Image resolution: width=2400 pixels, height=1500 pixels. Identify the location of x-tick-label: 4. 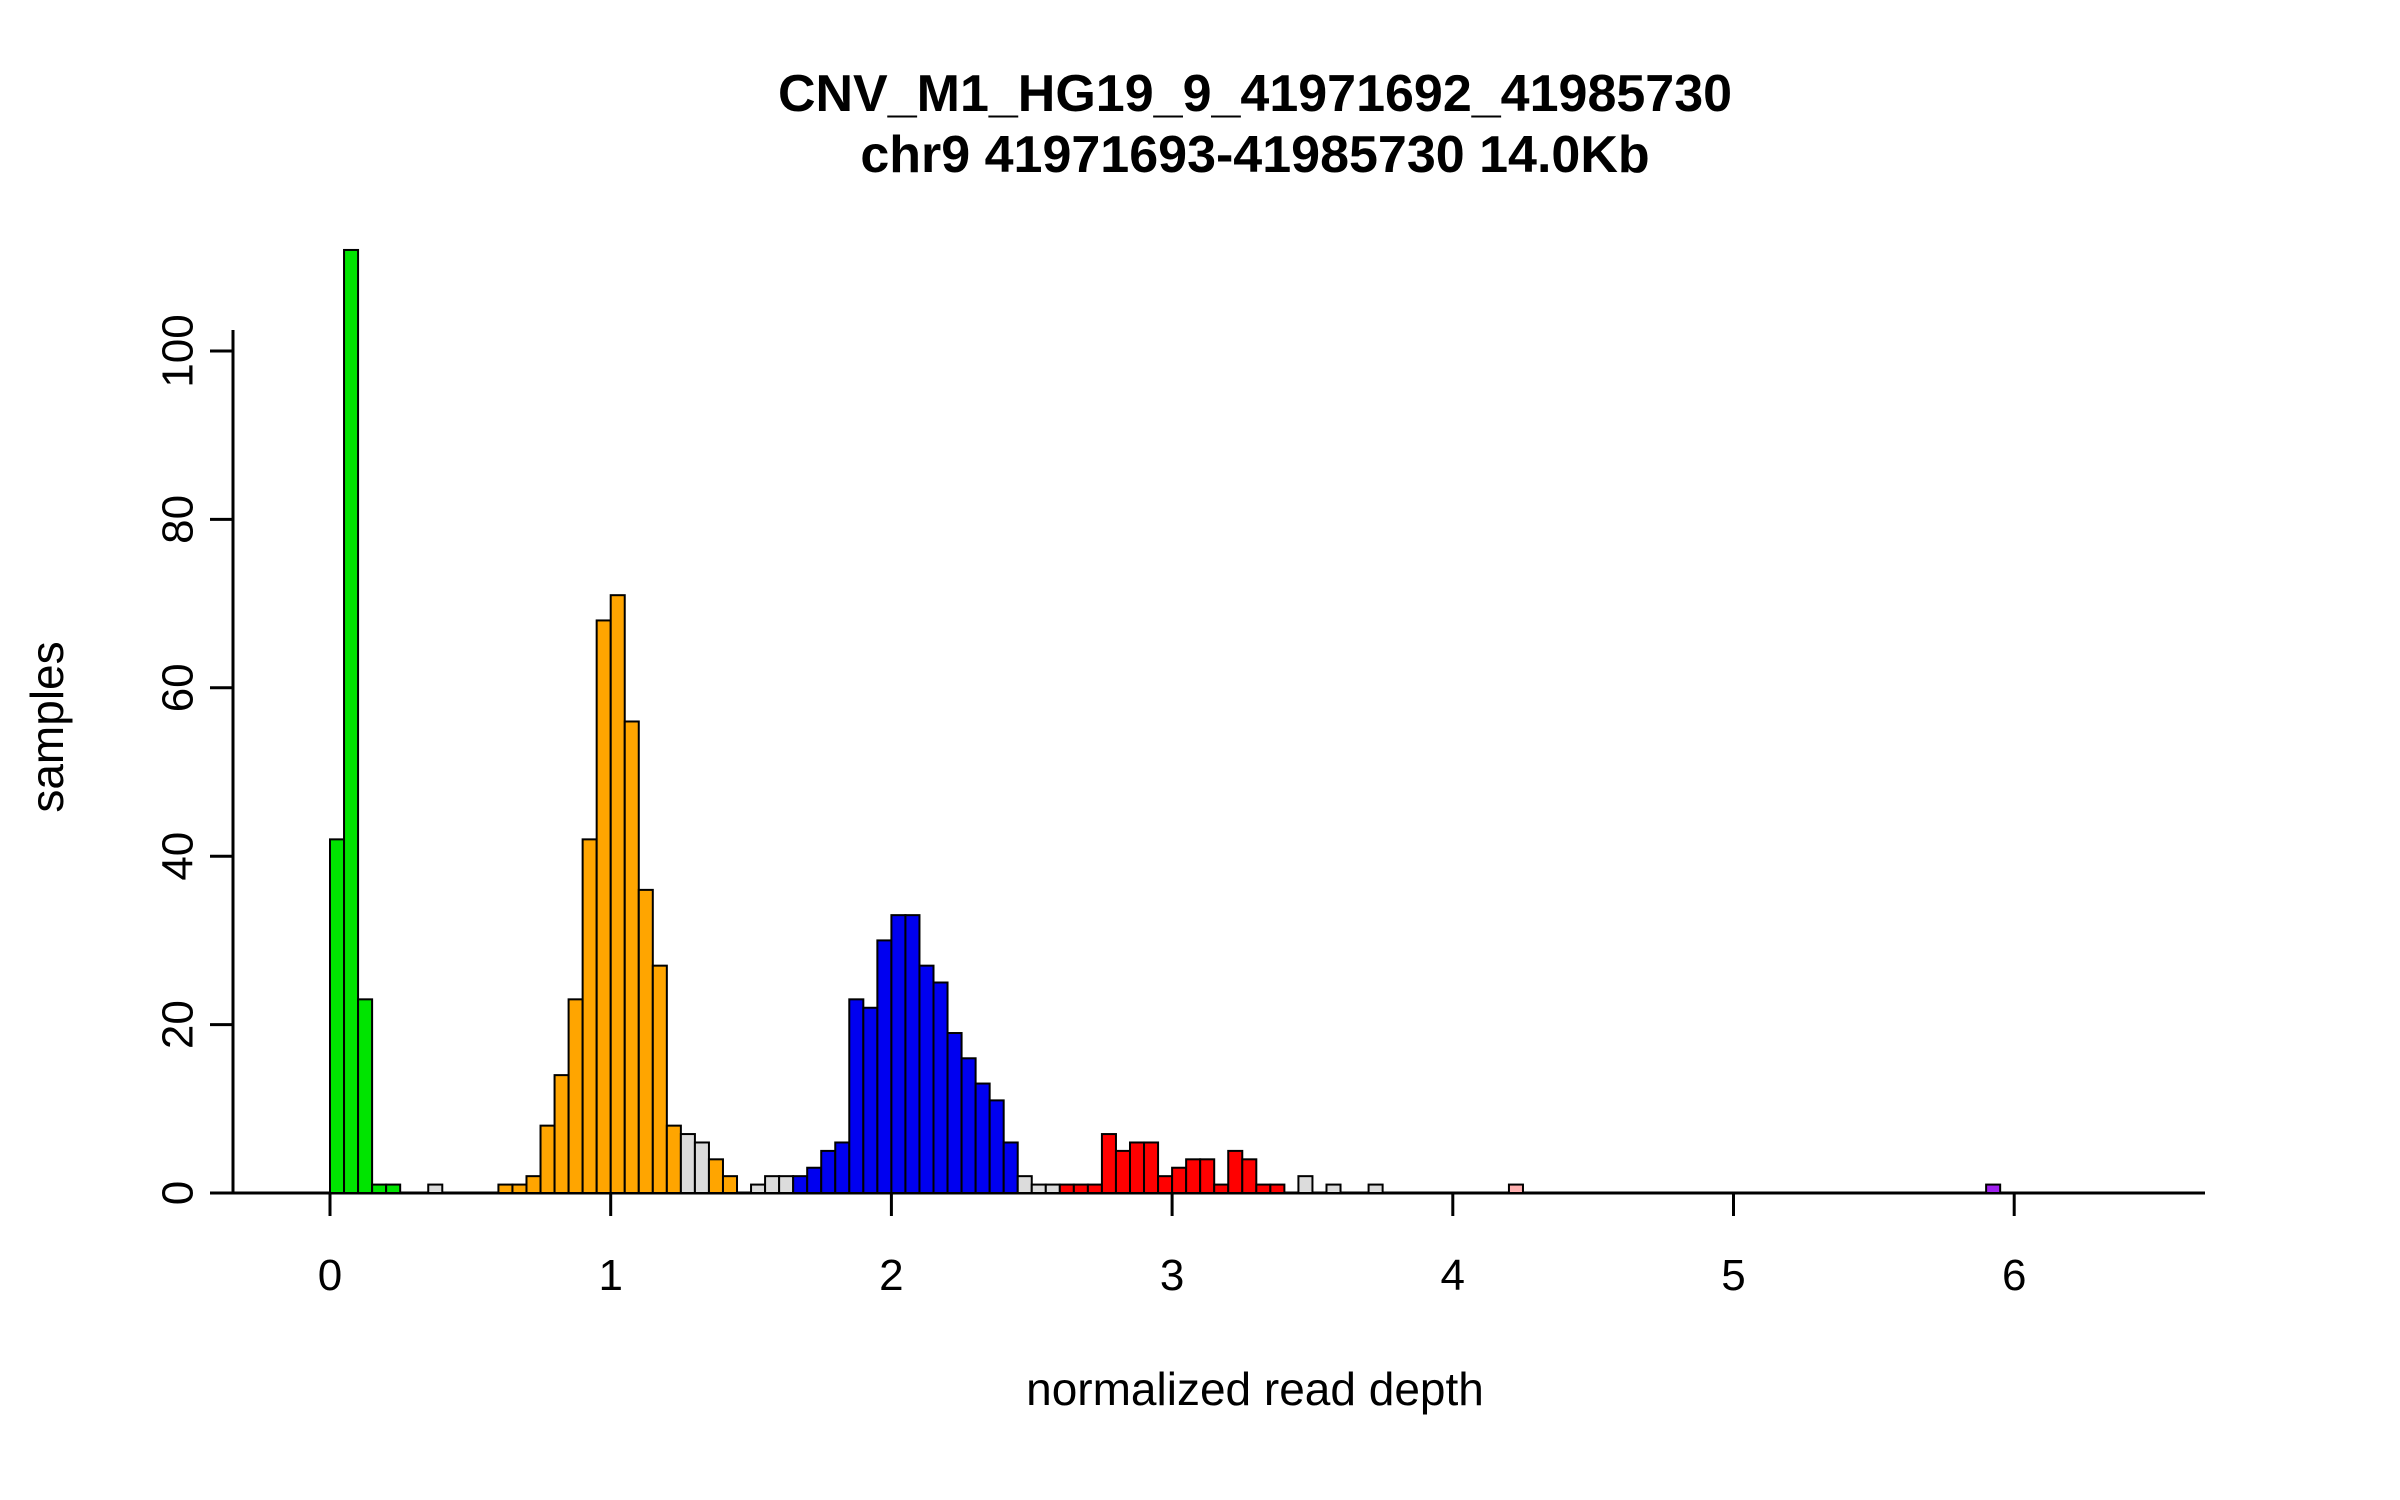
(1453, 1275).